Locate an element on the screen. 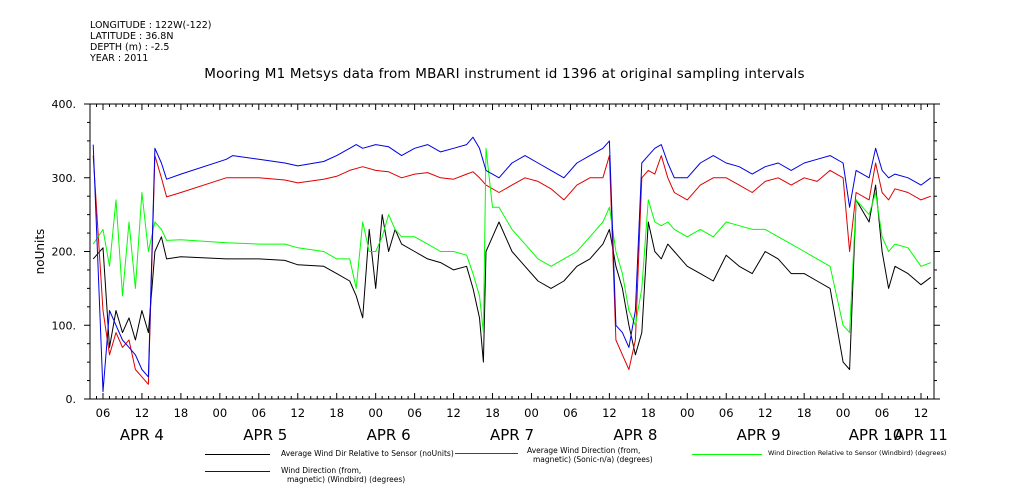 The height and width of the screenshot is (504, 1009). legend-swatch-green is located at coordinates (727, 454).